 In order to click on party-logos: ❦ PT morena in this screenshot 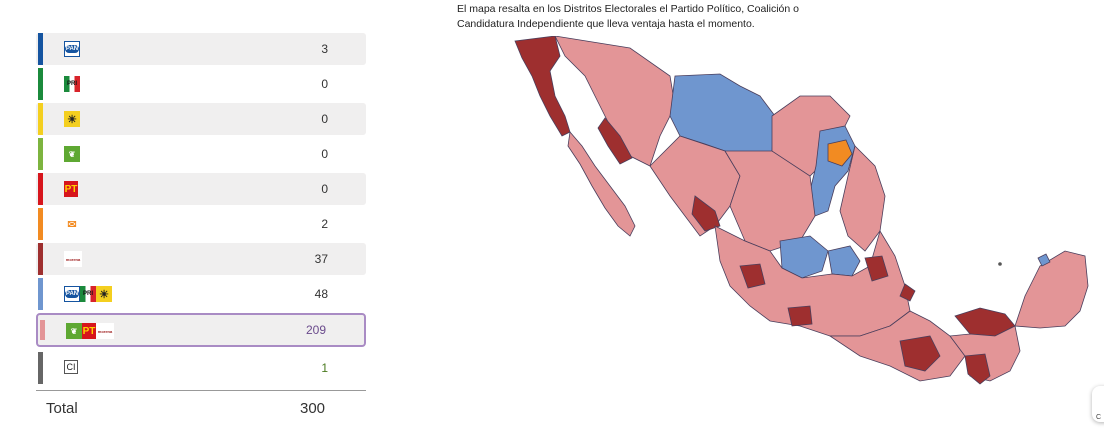, I will do `click(90, 331)`.